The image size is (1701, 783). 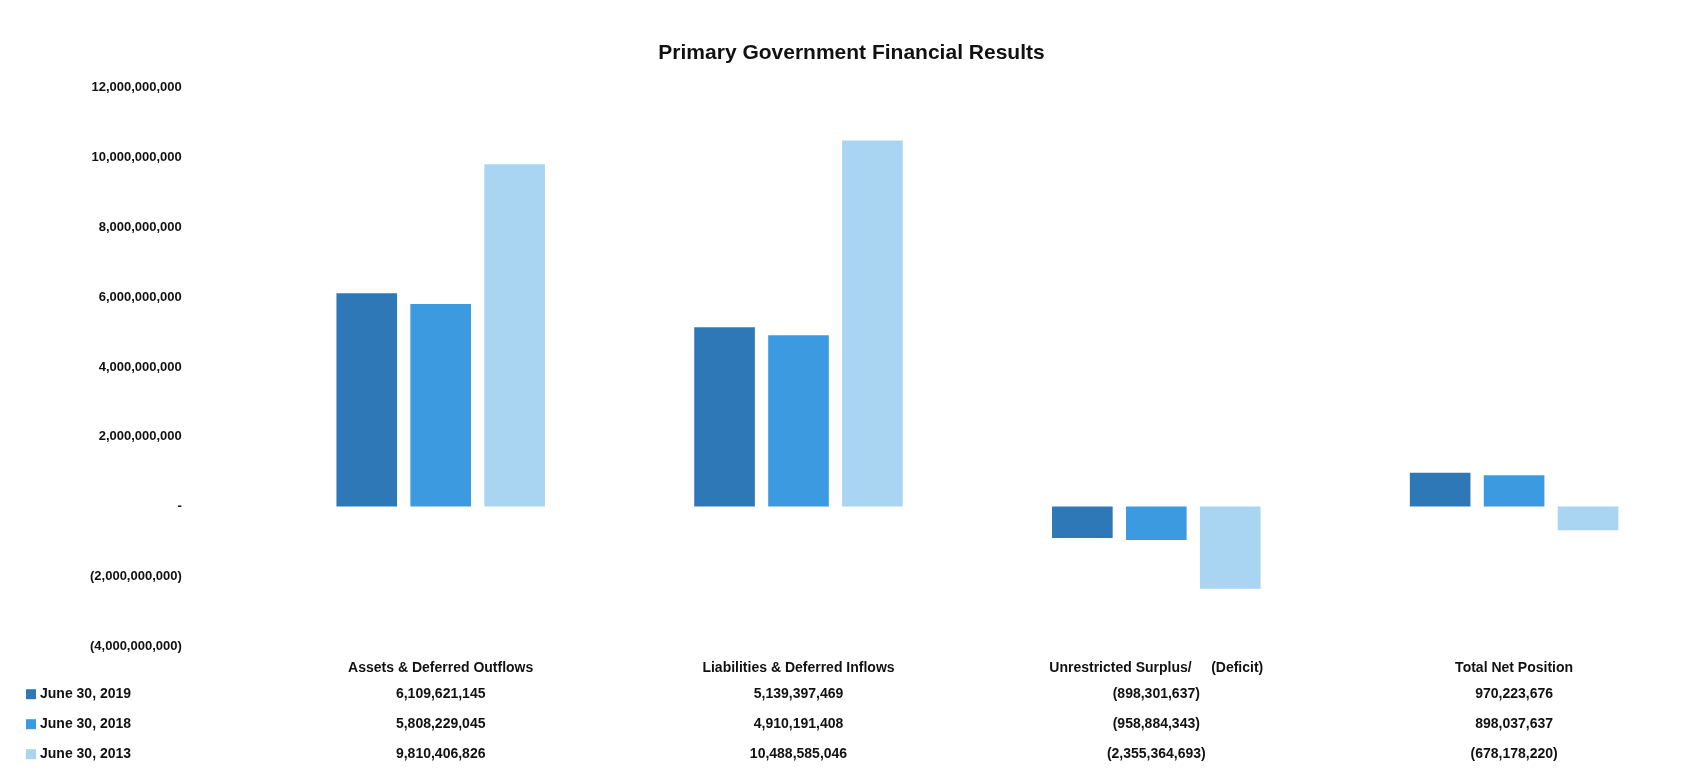 I want to click on data-label: 6,109,621,145, so click(x=440, y=693).